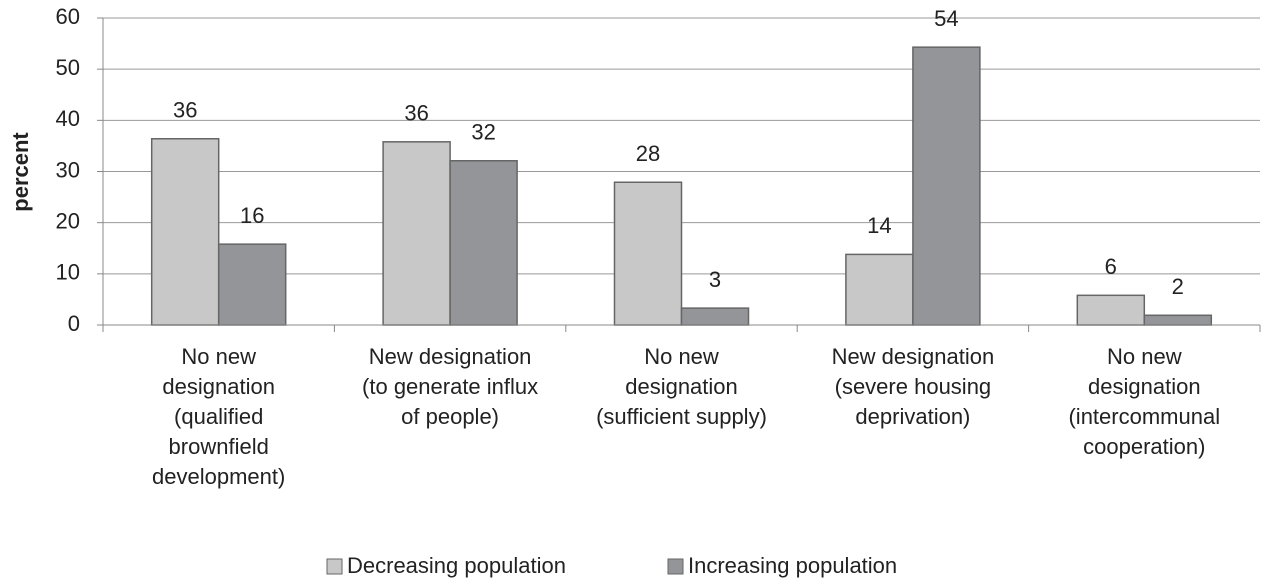  What do you see at coordinates (68, 220) in the screenshot?
I see `y-tick-label: 20` at bounding box center [68, 220].